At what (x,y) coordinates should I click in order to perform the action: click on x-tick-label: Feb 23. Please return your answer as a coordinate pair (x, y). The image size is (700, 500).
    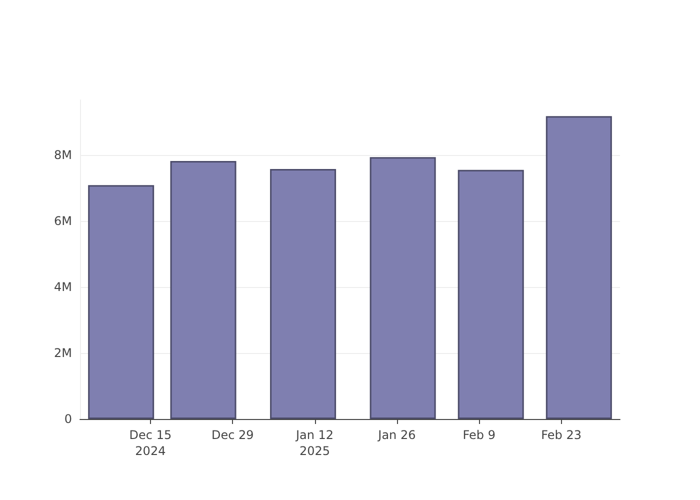
    Looking at the image, I should click on (561, 435).